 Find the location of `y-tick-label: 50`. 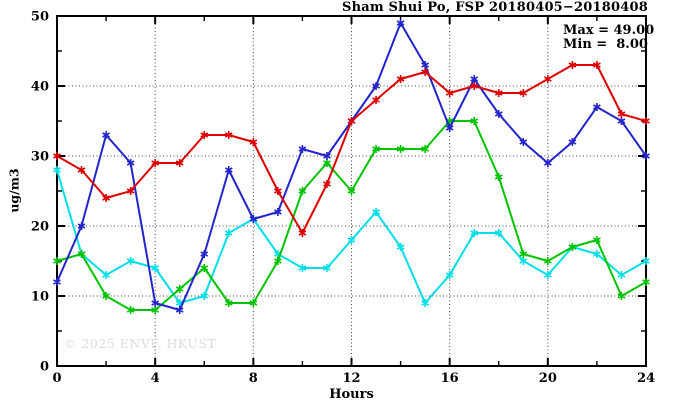

y-tick-label: 50 is located at coordinates (40, 17).